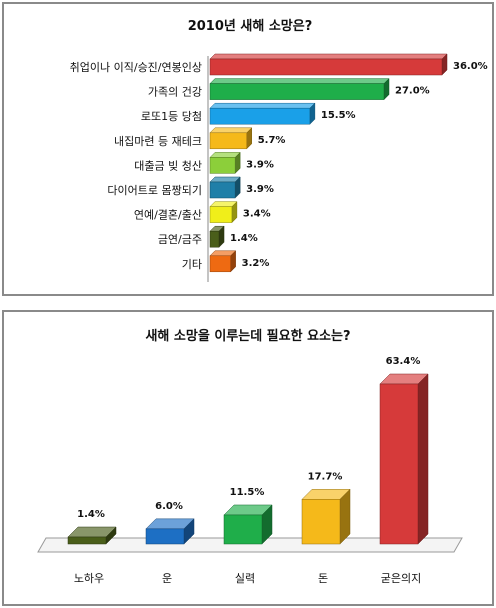 This screenshot has width=496, height=608. I want to click on value-label: 5.7%, so click(272, 140).